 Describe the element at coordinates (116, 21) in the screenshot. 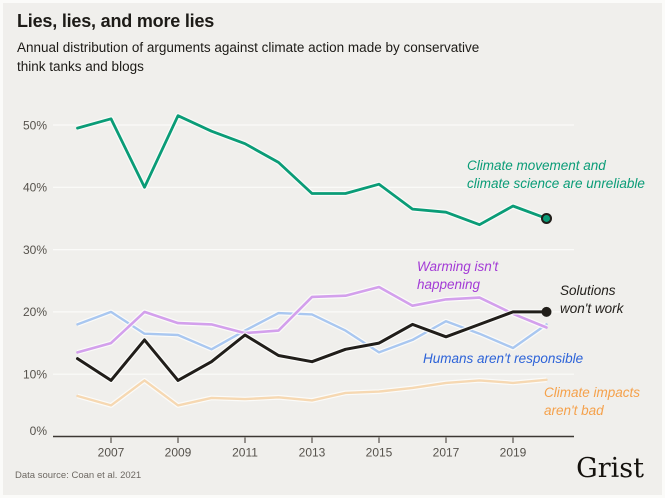

I see `chart-title: Lies, lies, and more lies` at that location.